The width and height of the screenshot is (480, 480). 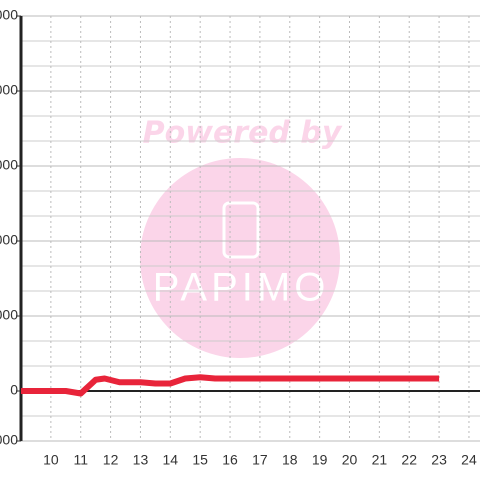 What do you see at coordinates (243, 133) in the screenshot?
I see `watermark-text: Powered by` at bounding box center [243, 133].